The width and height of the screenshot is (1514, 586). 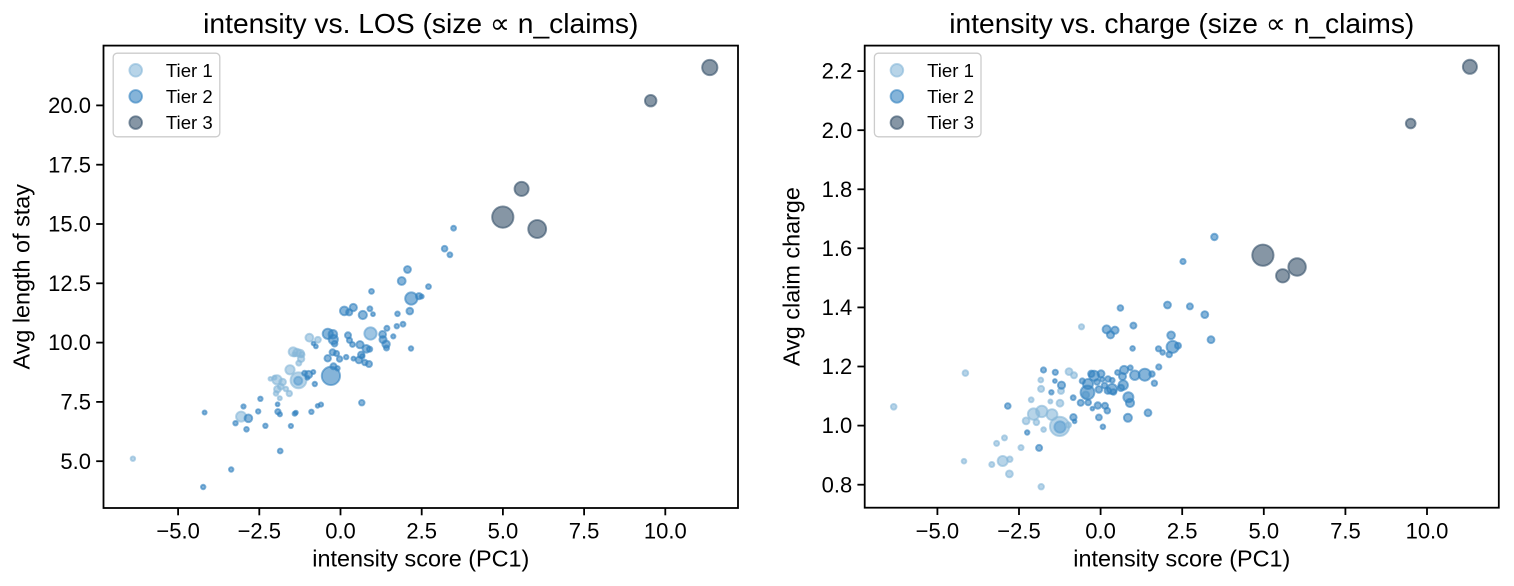 What do you see at coordinates (837, 71) in the screenshot?
I see `svg-text: 2.2` at bounding box center [837, 71].